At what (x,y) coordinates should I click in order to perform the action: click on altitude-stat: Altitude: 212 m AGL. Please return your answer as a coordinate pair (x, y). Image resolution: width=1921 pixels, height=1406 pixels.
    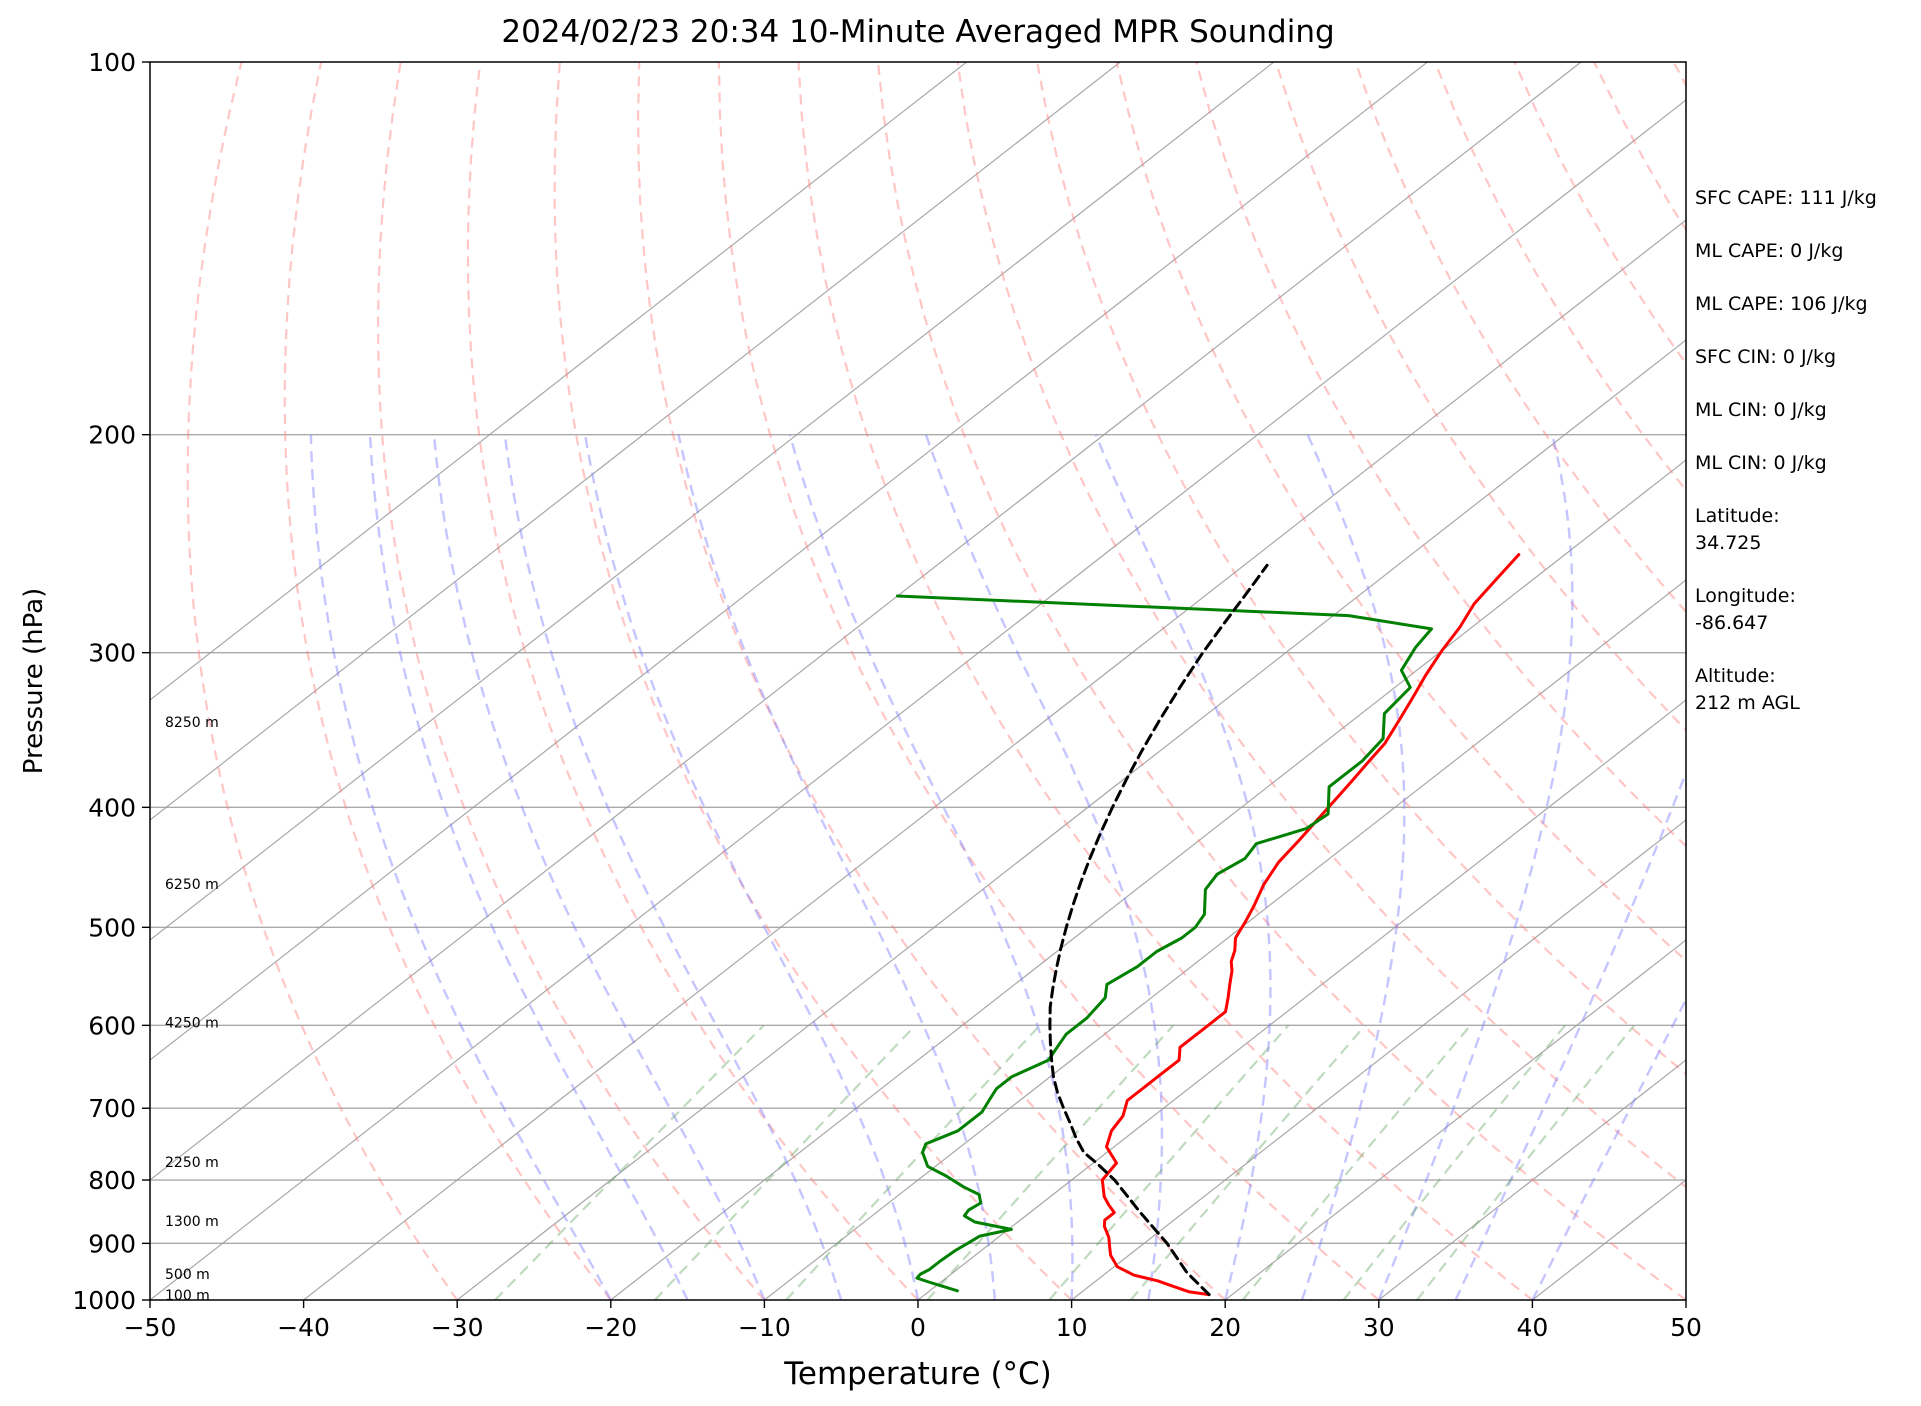
    Looking at the image, I should click on (1747, 689).